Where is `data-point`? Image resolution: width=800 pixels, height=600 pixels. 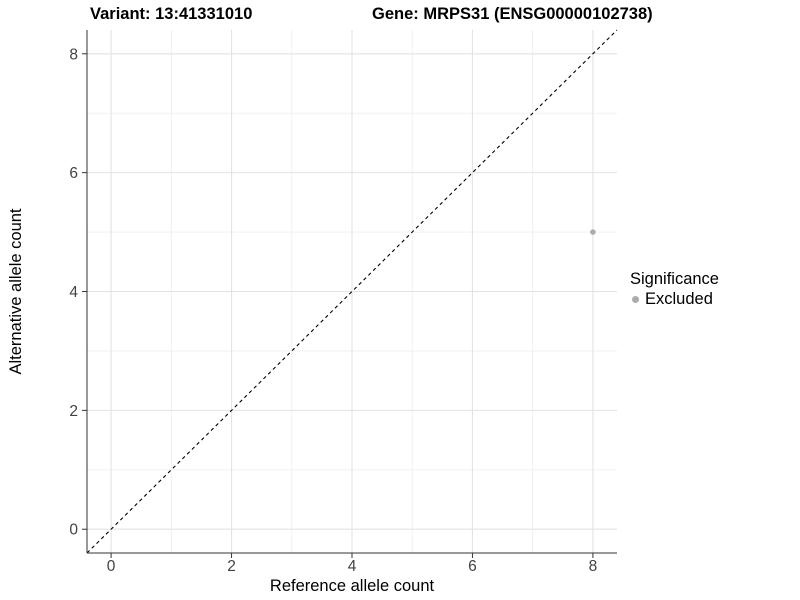
data-point is located at coordinates (593, 232).